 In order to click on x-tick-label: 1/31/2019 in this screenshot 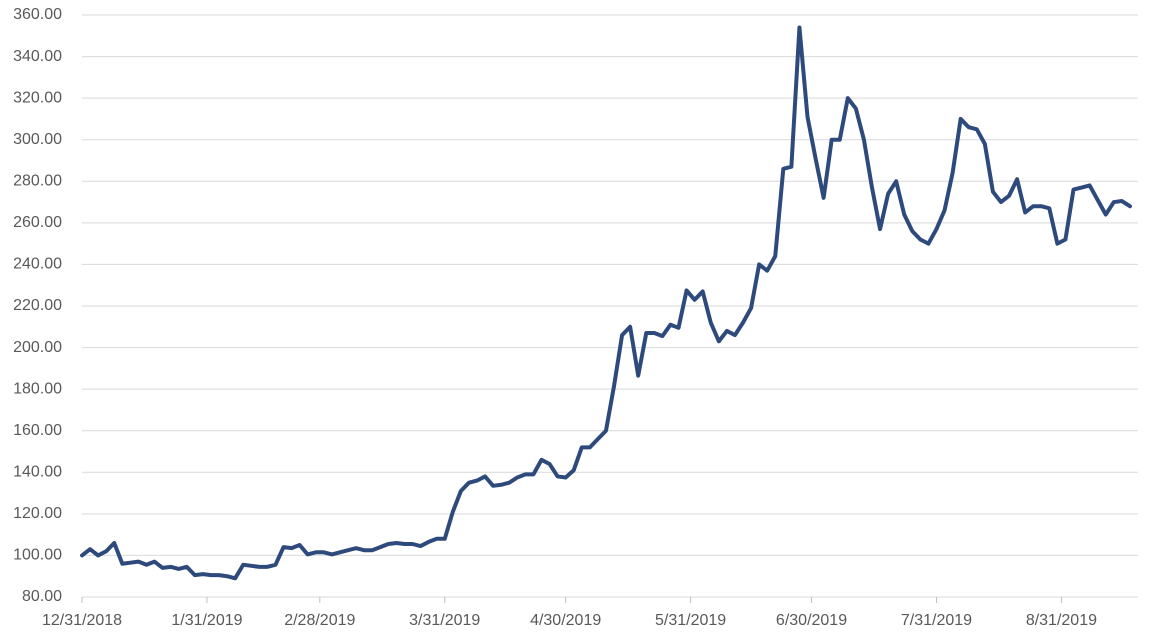, I will do `click(206, 620)`.